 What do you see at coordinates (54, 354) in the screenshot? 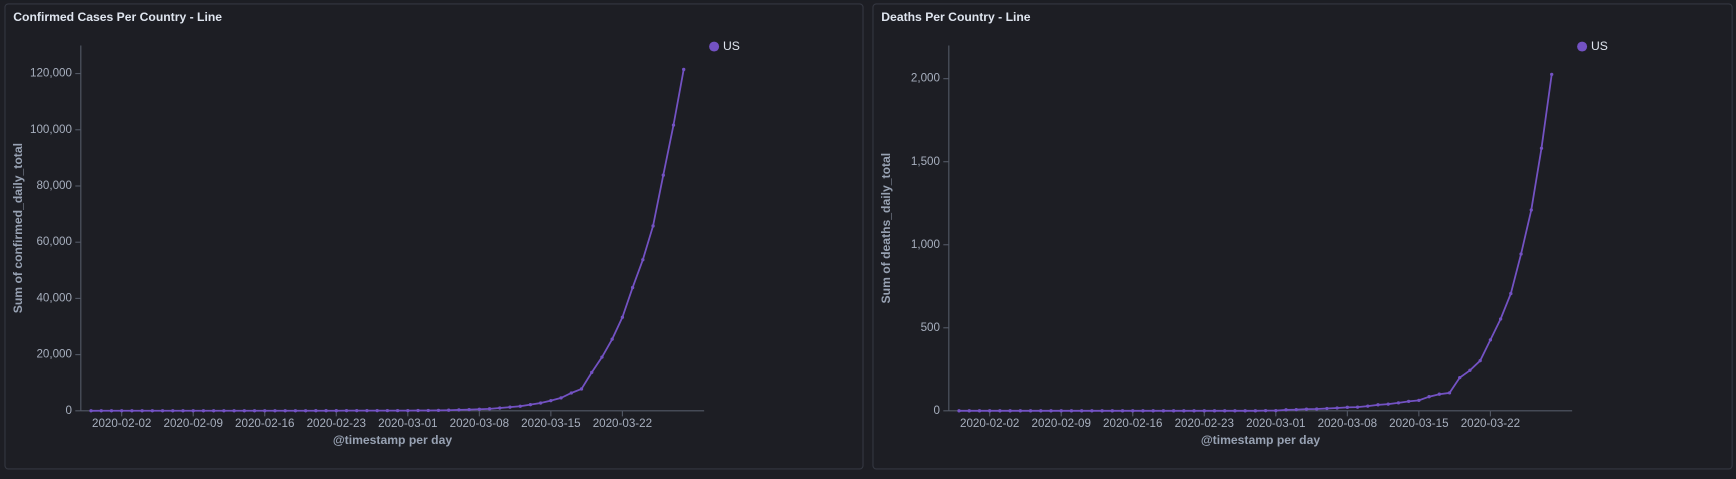
I see `y-tick-label: 20,000` at bounding box center [54, 354].